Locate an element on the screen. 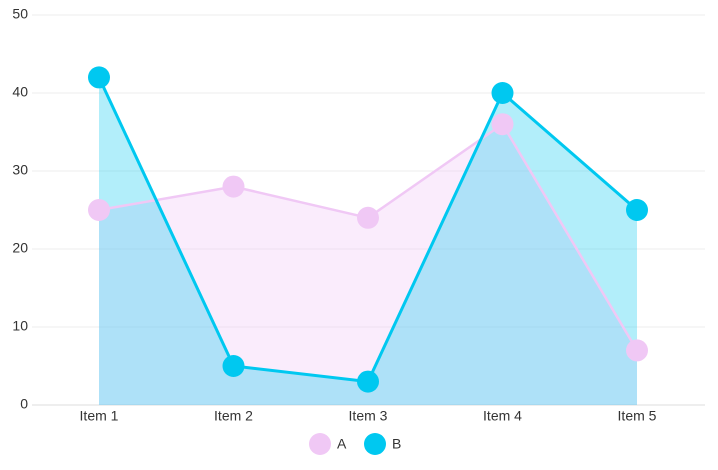 Image resolution: width=718 pixels, height=470 pixels. x-tick-label: Item 5 is located at coordinates (637, 416).